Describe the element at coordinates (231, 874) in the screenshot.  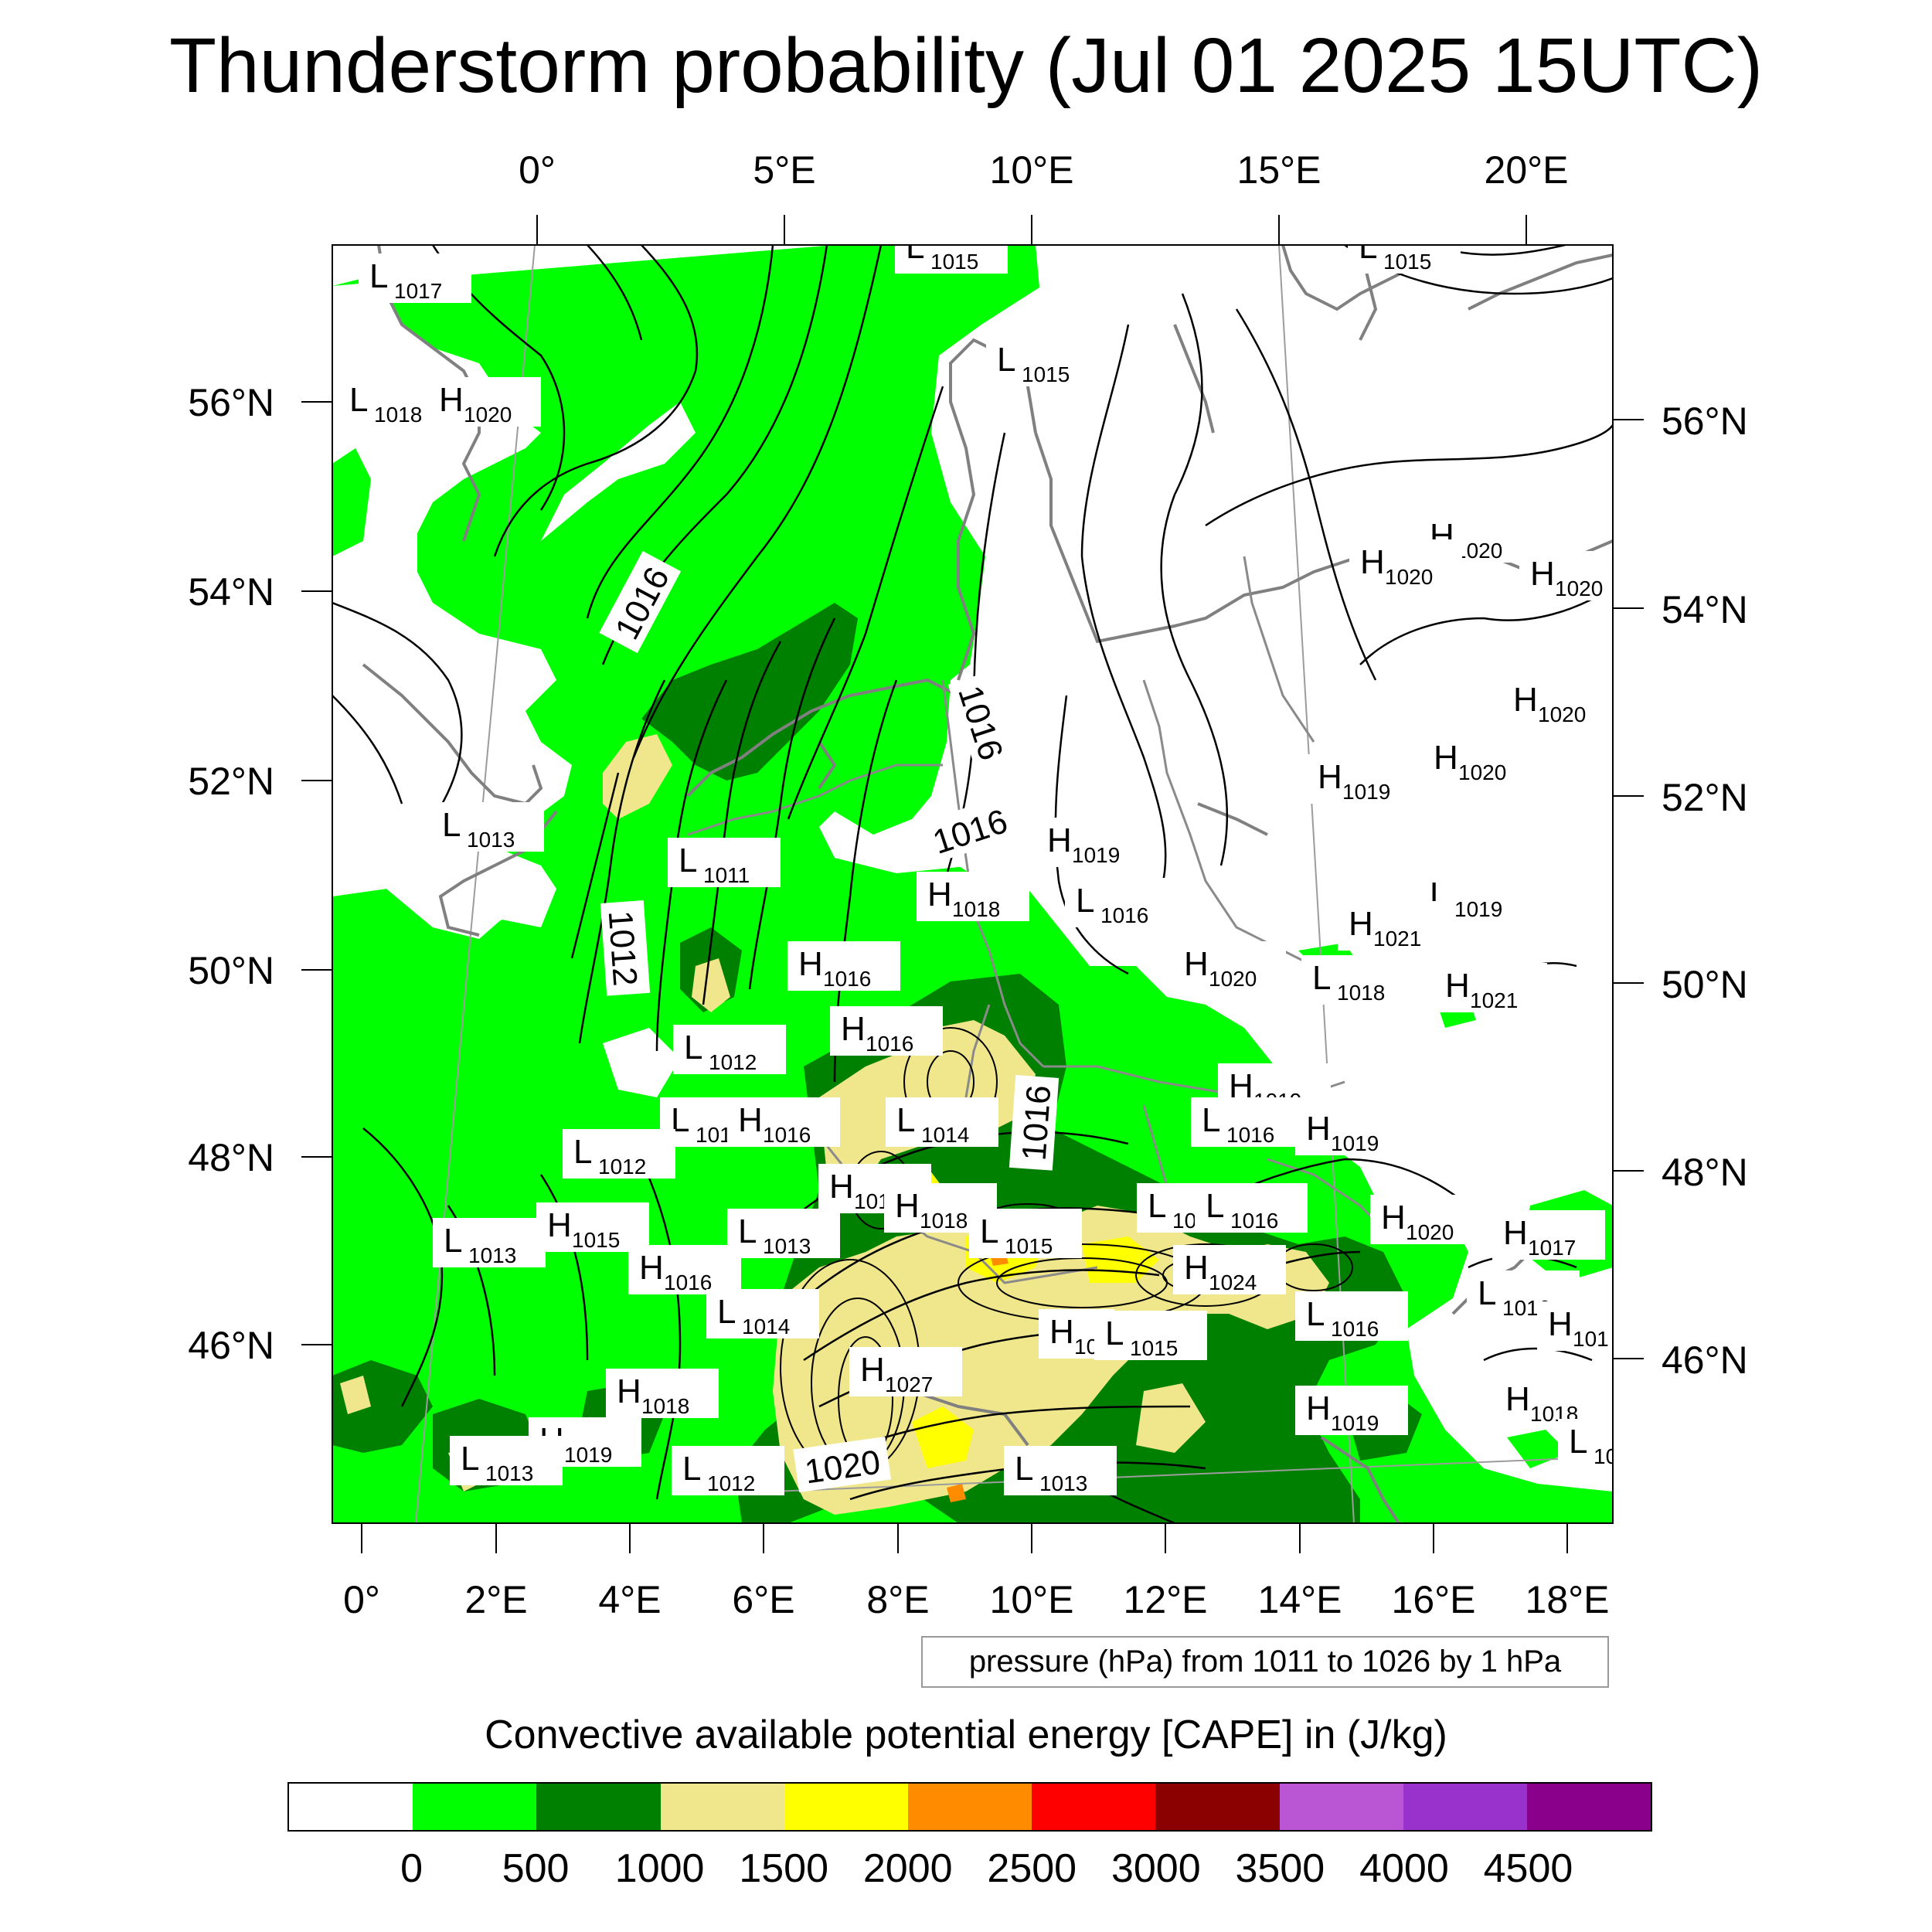
I see `left-axis-labels: 56°N 54°N 52°N 50°N 48°N 46°N` at that location.